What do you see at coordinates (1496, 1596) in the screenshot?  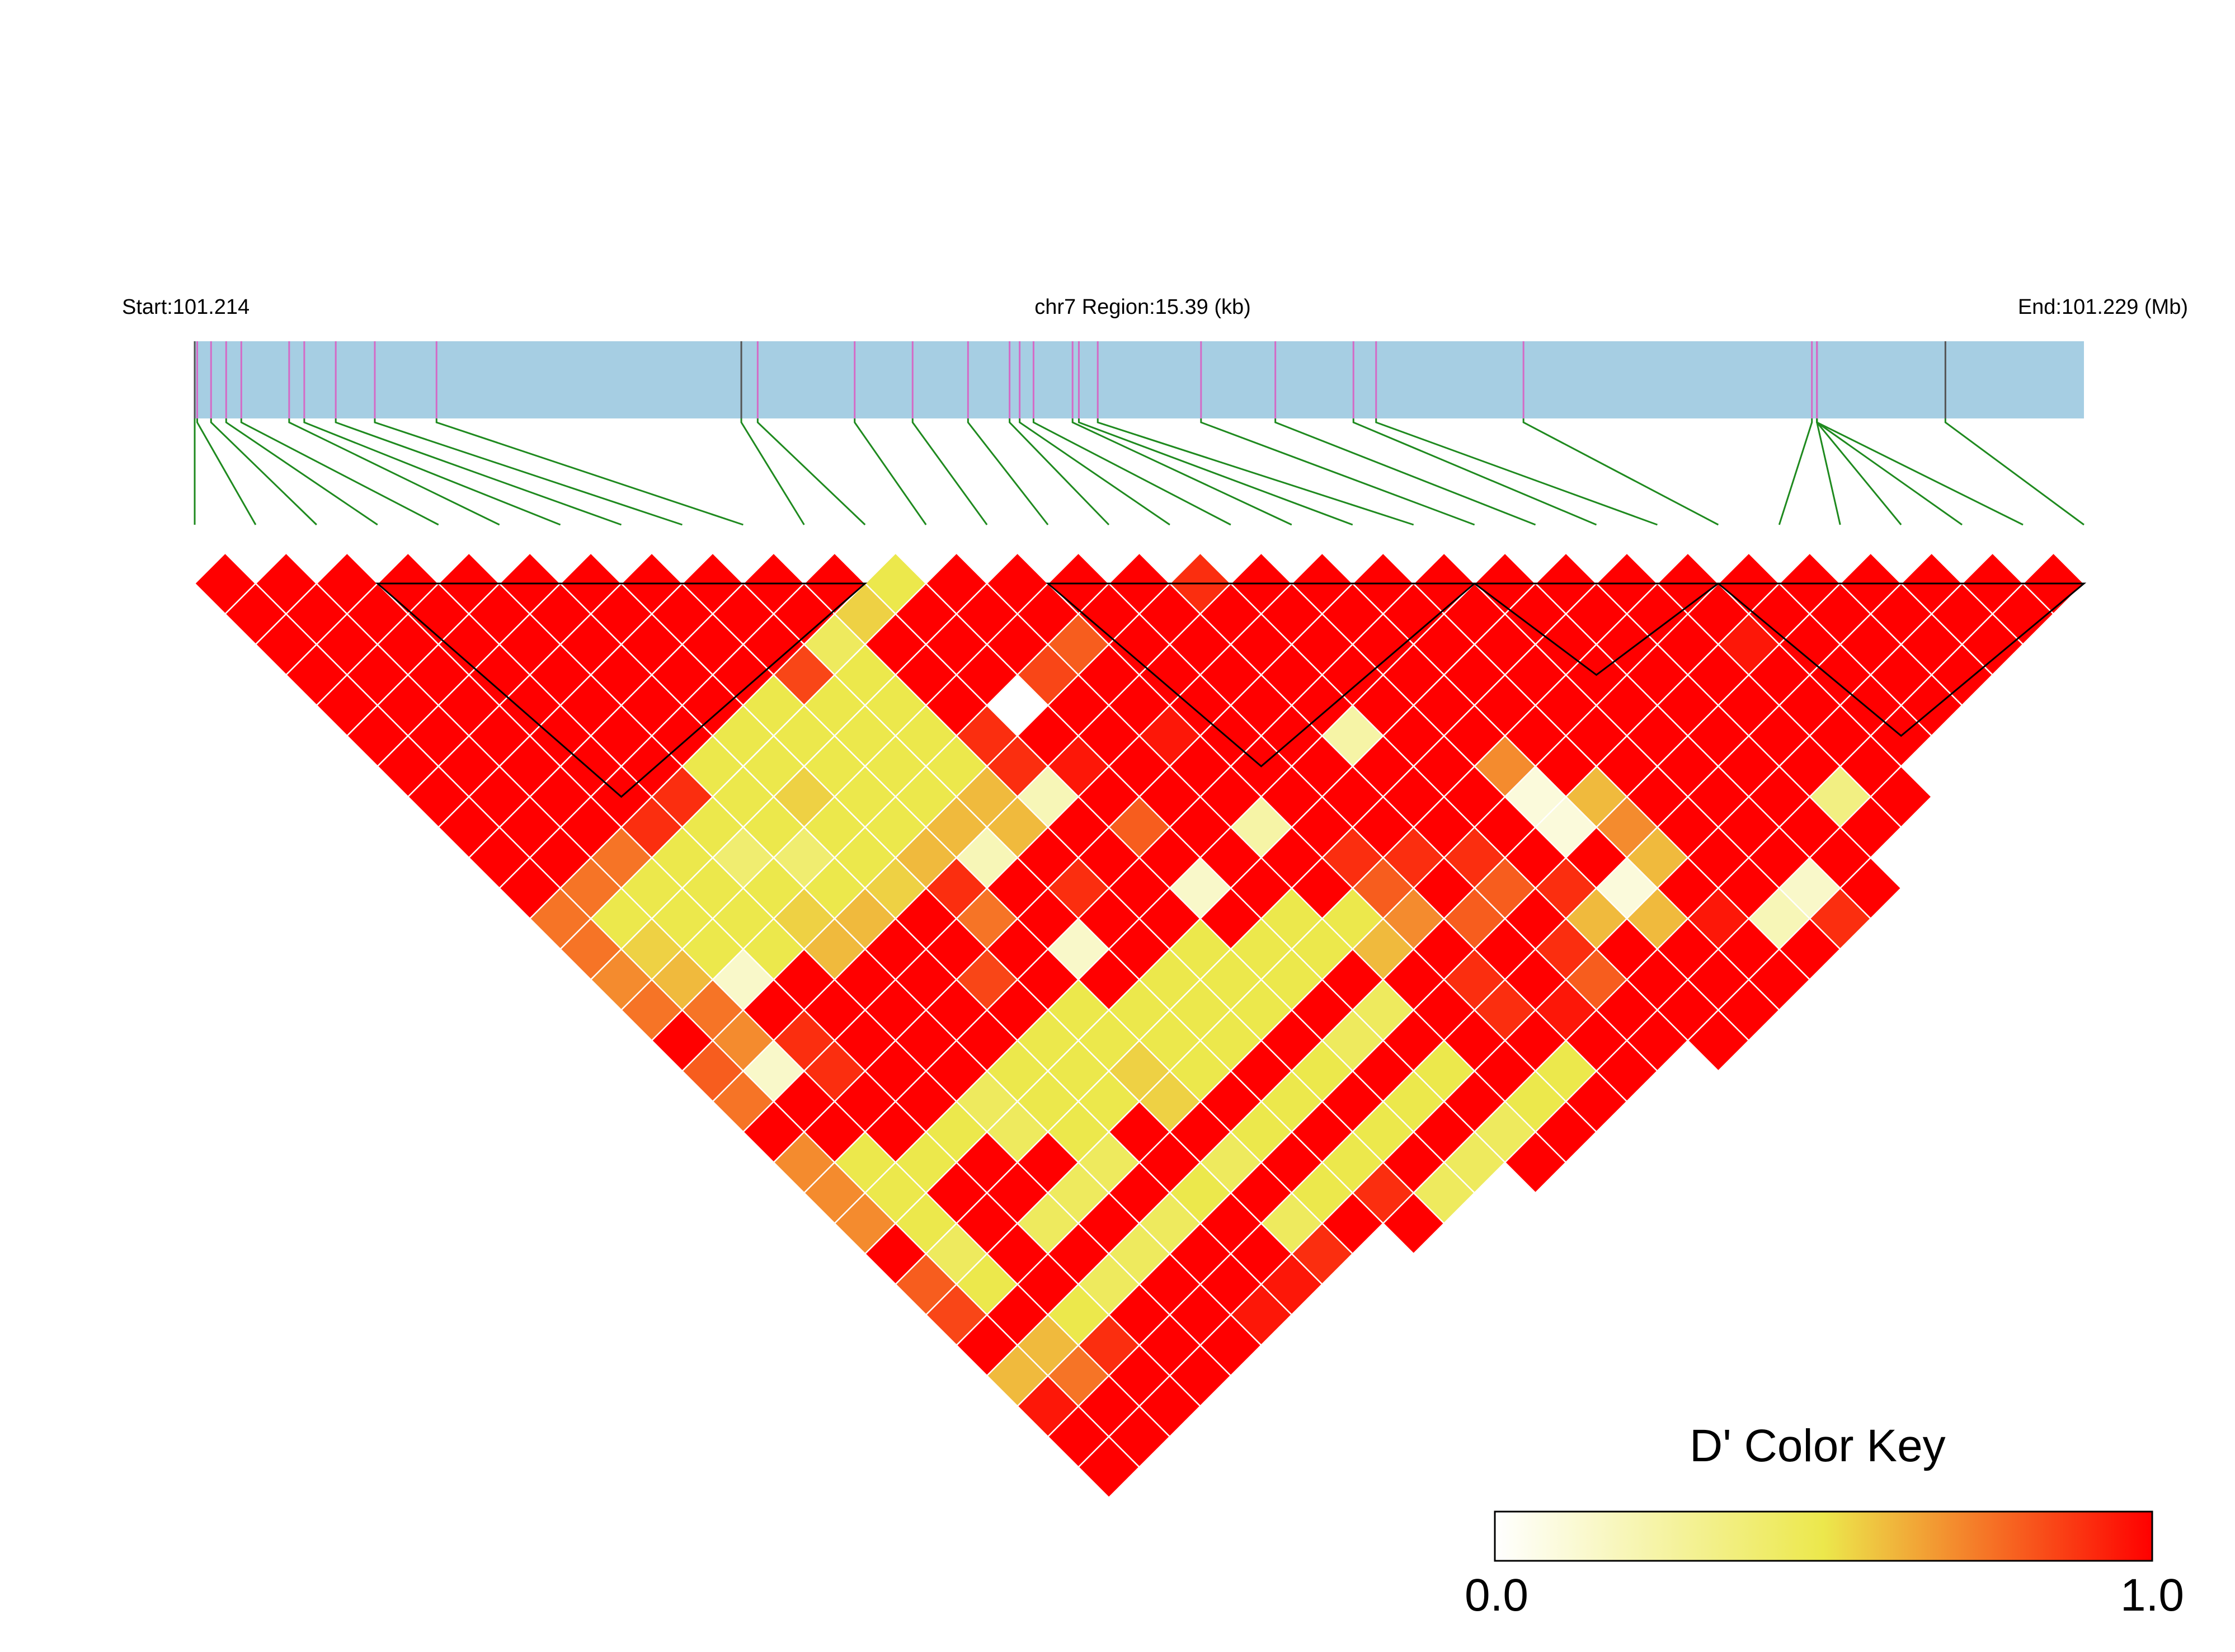 I see `color-key-min-label: 0.0` at bounding box center [1496, 1596].